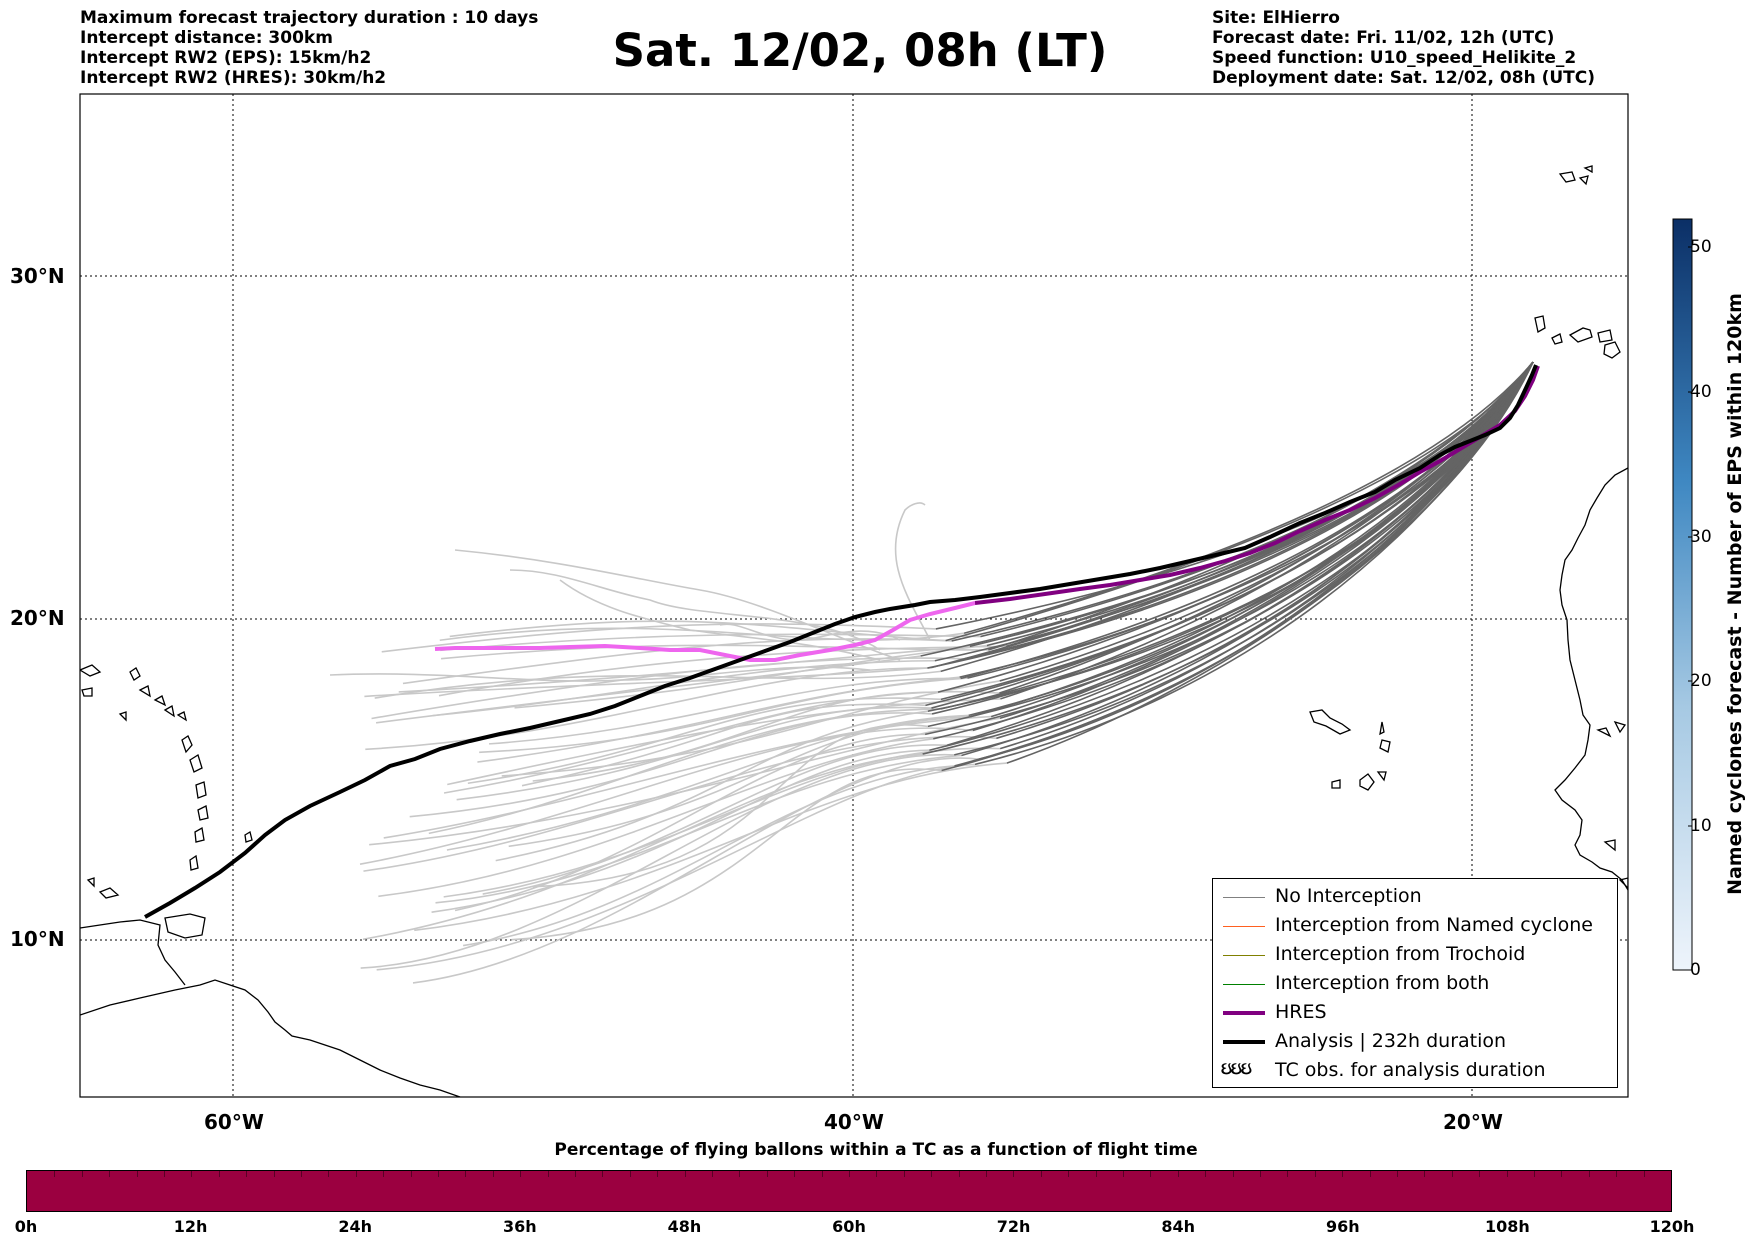  What do you see at coordinates (133, 952) in the screenshot?
I see `venezuela-coast-west` at bounding box center [133, 952].